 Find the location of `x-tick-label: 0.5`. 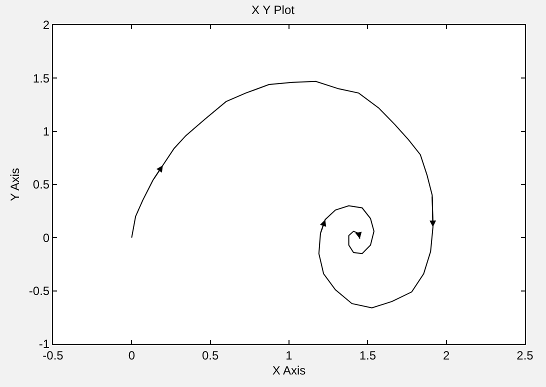

x-tick-label: 0.5 is located at coordinates (210, 355).